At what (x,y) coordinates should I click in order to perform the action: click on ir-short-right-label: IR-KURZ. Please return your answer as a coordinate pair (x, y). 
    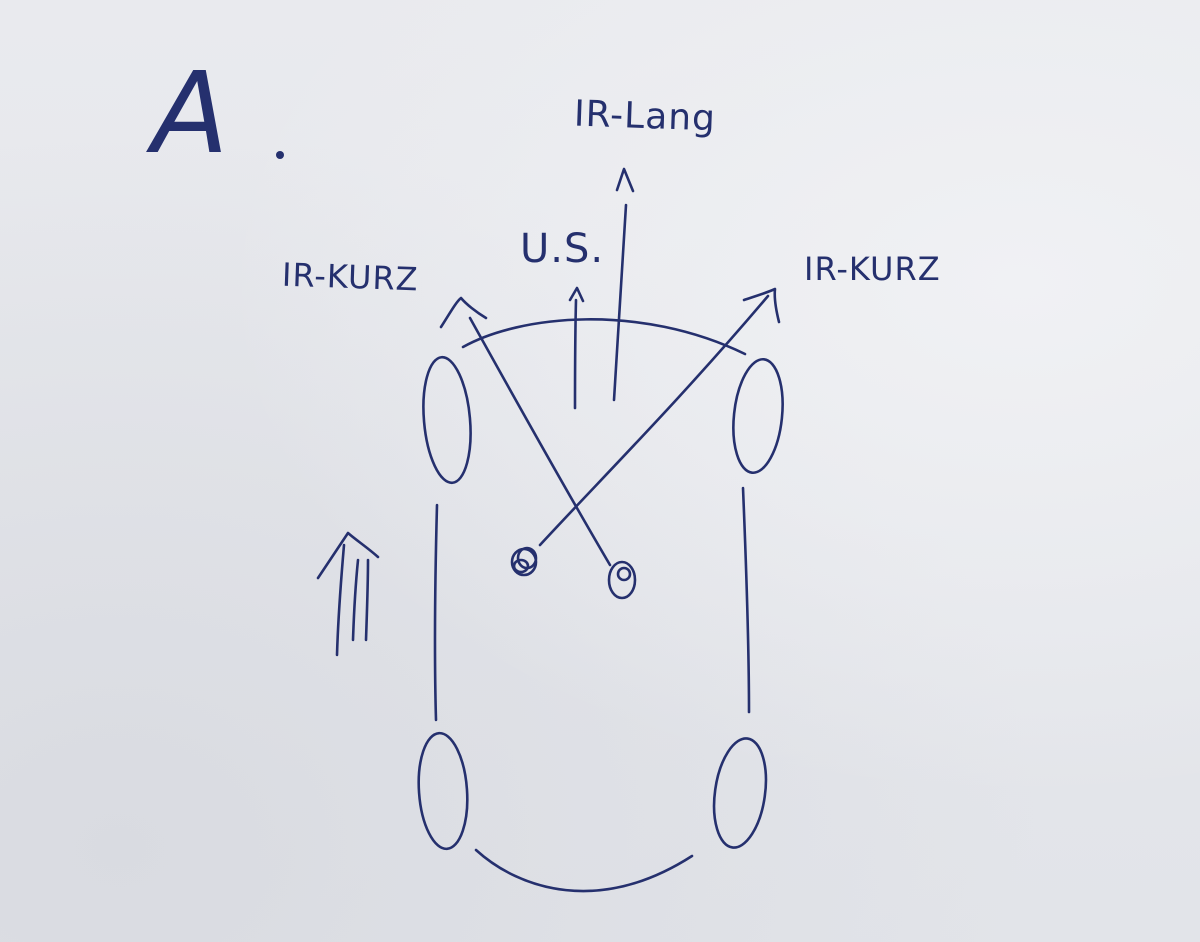
    Looking at the image, I should click on (872, 269).